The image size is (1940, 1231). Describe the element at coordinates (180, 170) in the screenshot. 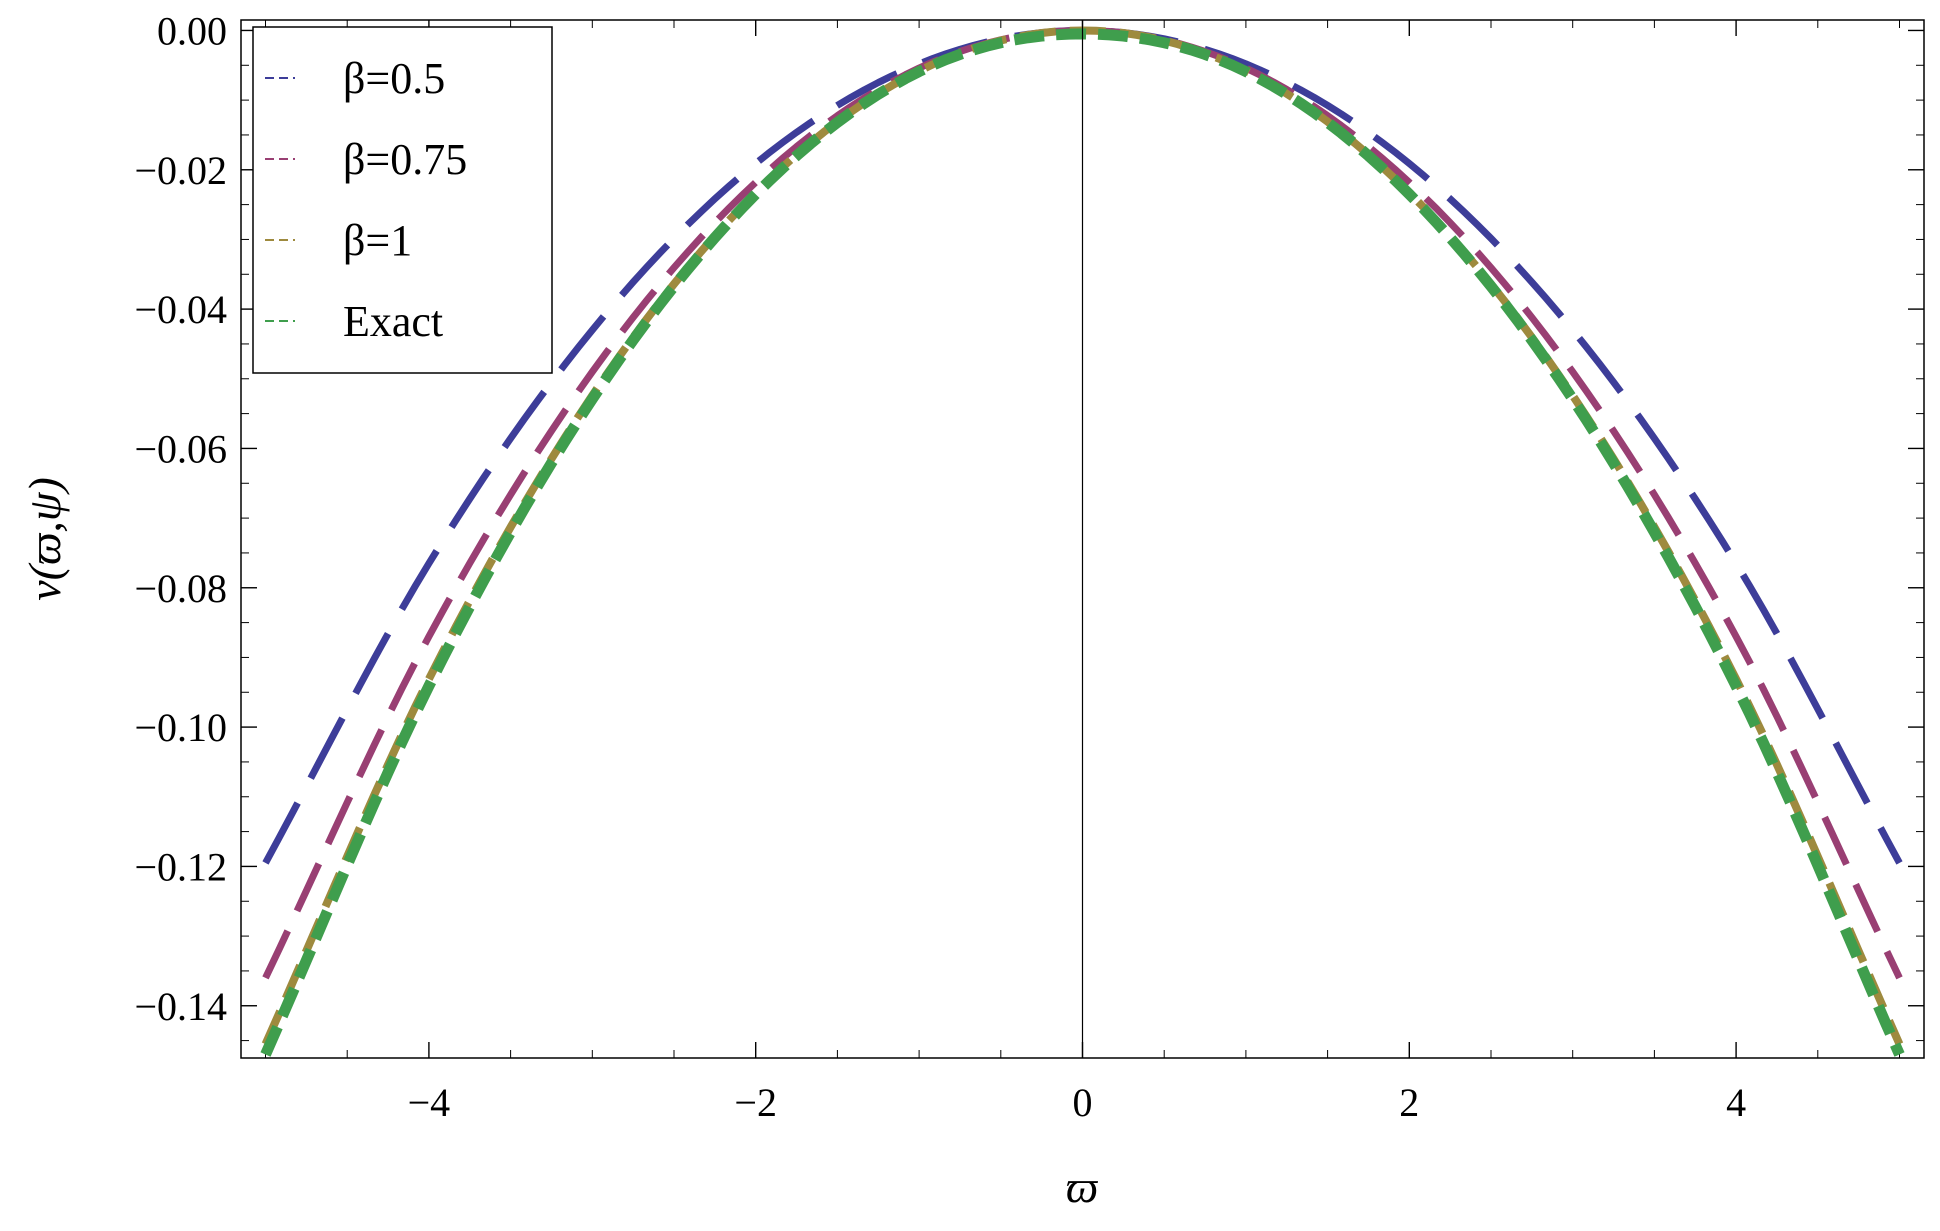

I see `y-tick-label: −0.02` at that location.